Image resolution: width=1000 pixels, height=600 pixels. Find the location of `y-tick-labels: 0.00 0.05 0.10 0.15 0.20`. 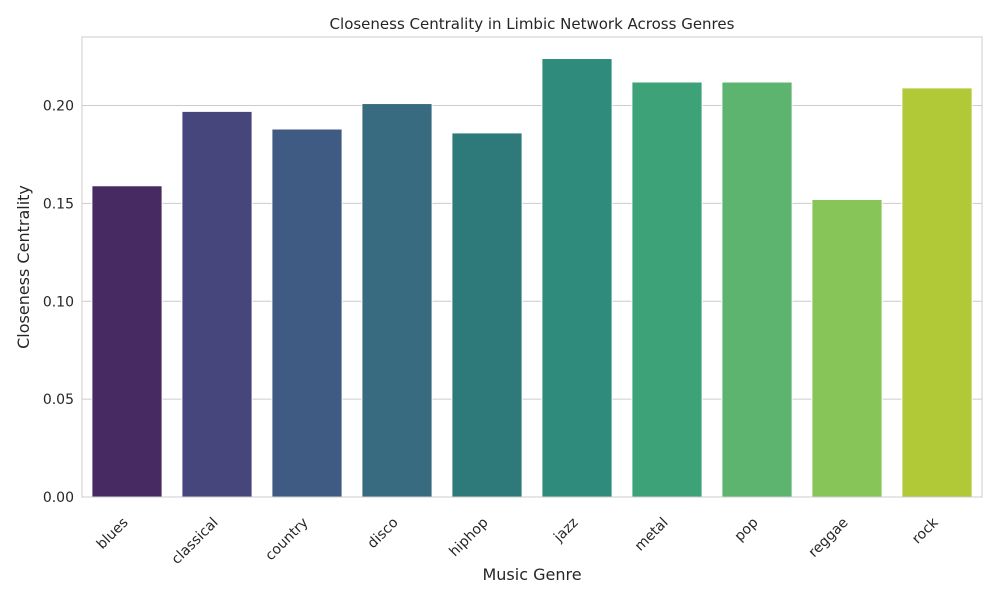

y-tick-labels: 0.00 0.05 0.10 0.15 0.20 is located at coordinates (58, 302).